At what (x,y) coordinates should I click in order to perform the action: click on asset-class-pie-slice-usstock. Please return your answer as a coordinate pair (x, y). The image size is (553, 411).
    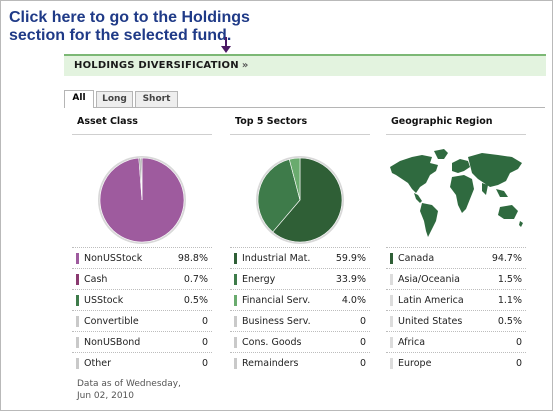
    Looking at the image, I should click on (141, 179).